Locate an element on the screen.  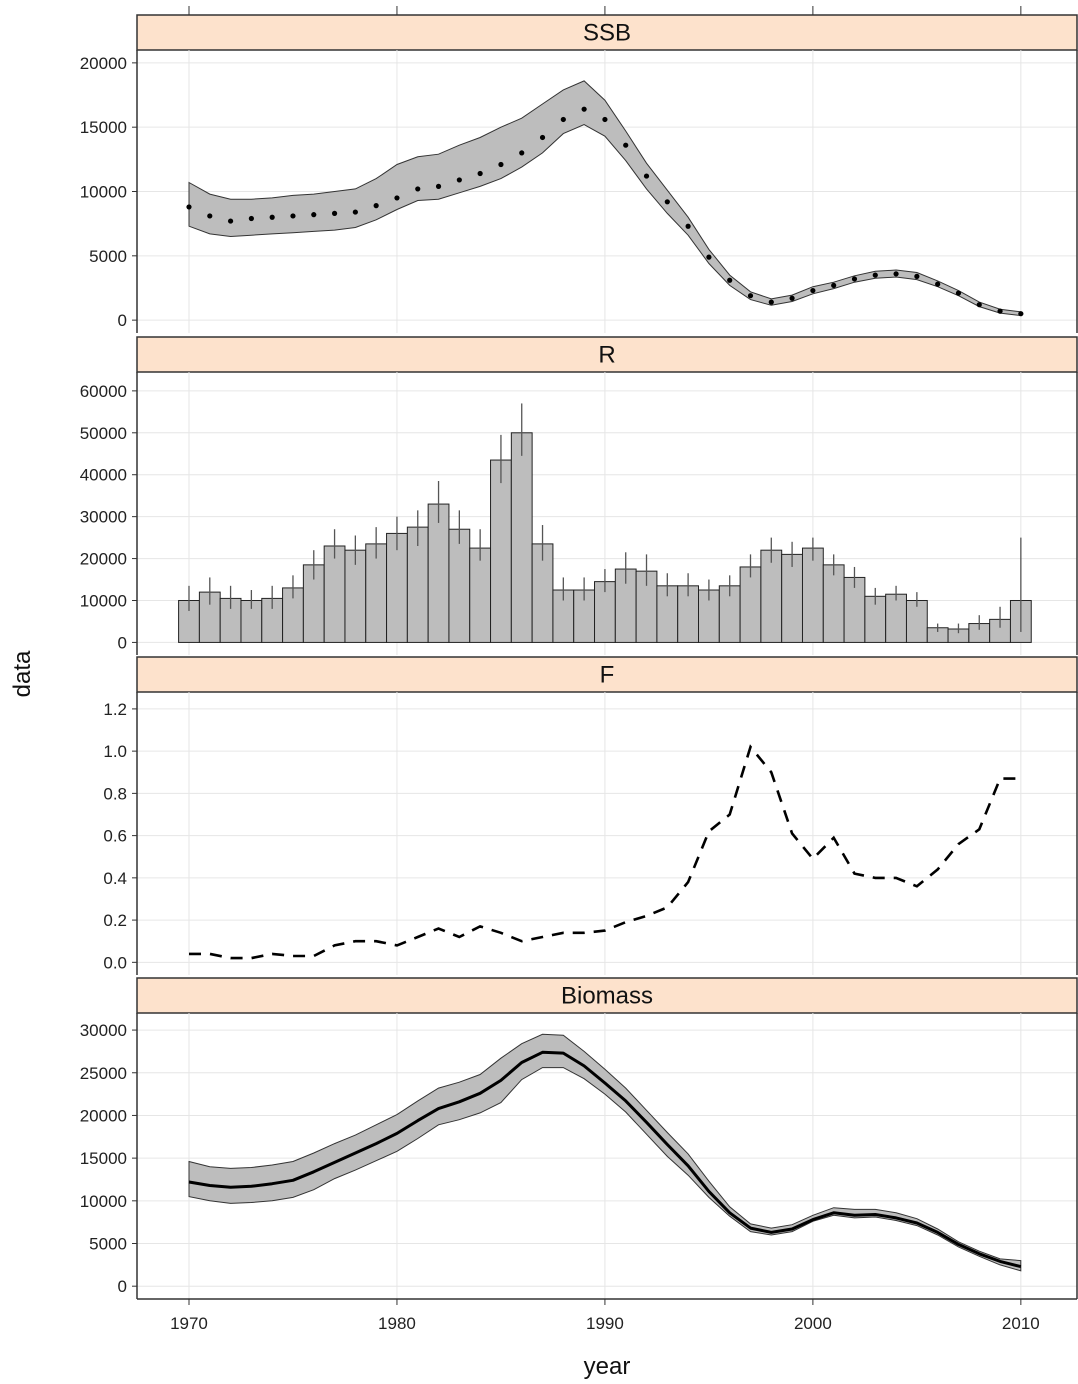
y-tick-label: 0.8 is located at coordinates (115, 793).